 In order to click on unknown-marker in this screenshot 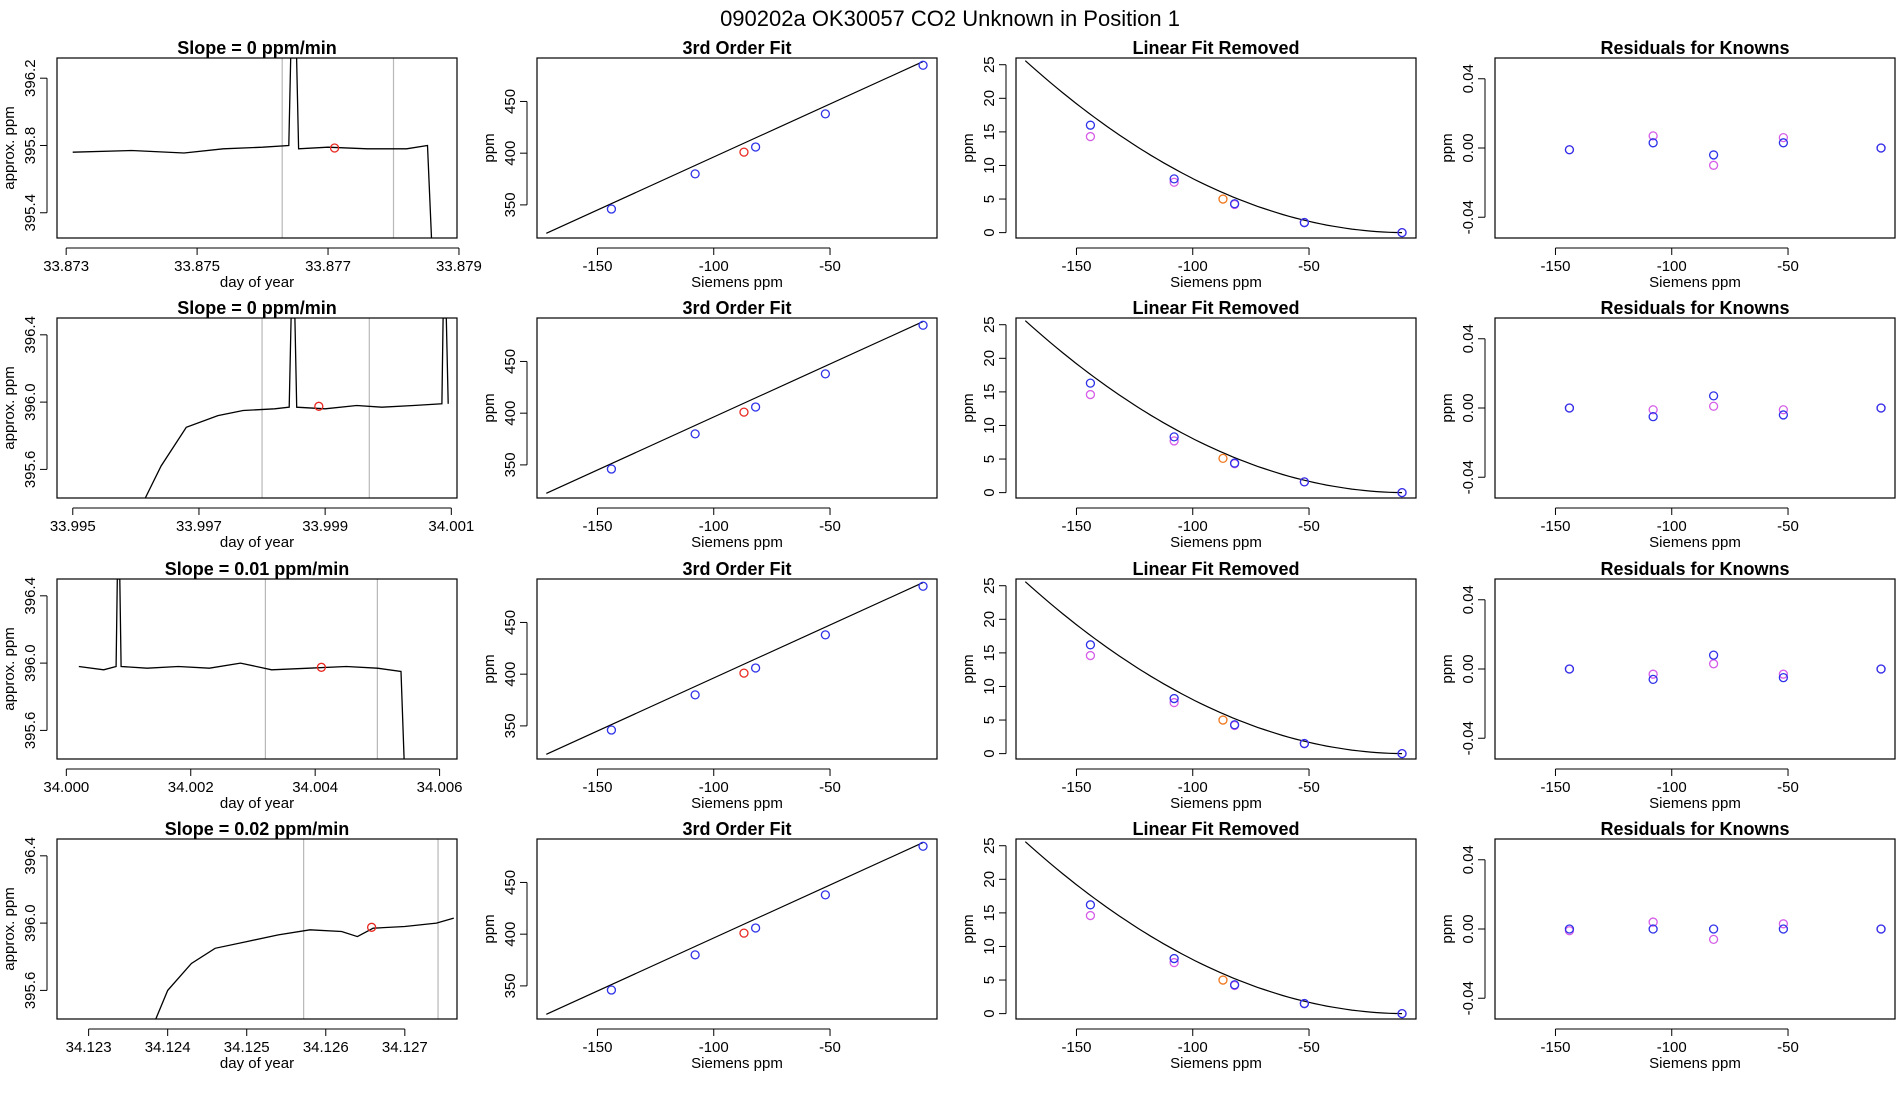, I will do `click(334, 148)`.